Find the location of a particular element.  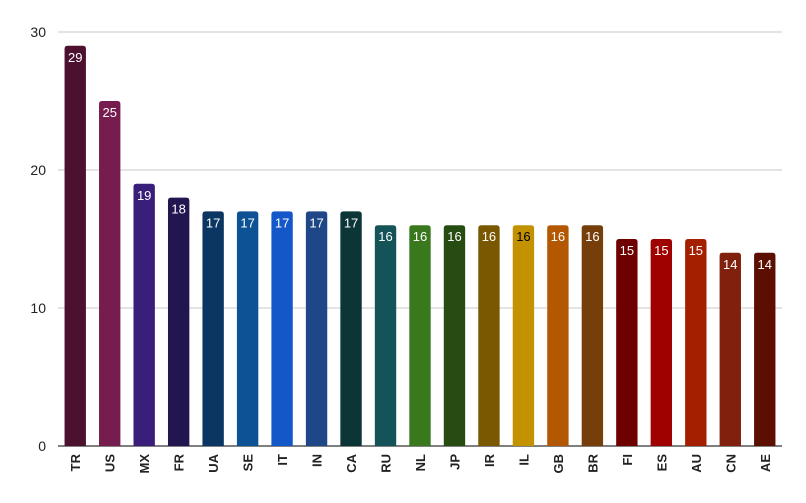

bar-mx is located at coordinates (144, 315).